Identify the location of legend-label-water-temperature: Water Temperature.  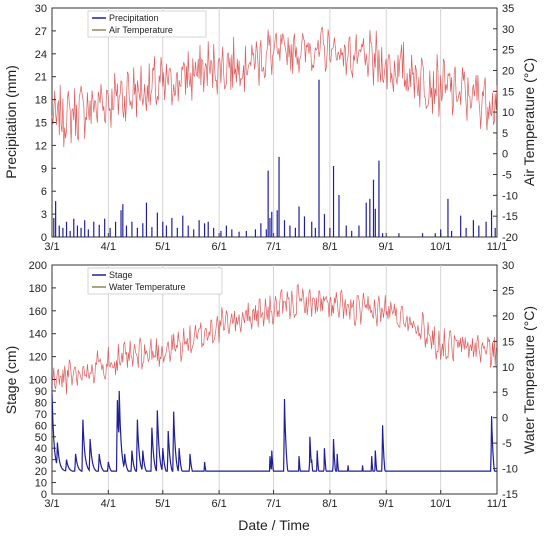
(147, 287).